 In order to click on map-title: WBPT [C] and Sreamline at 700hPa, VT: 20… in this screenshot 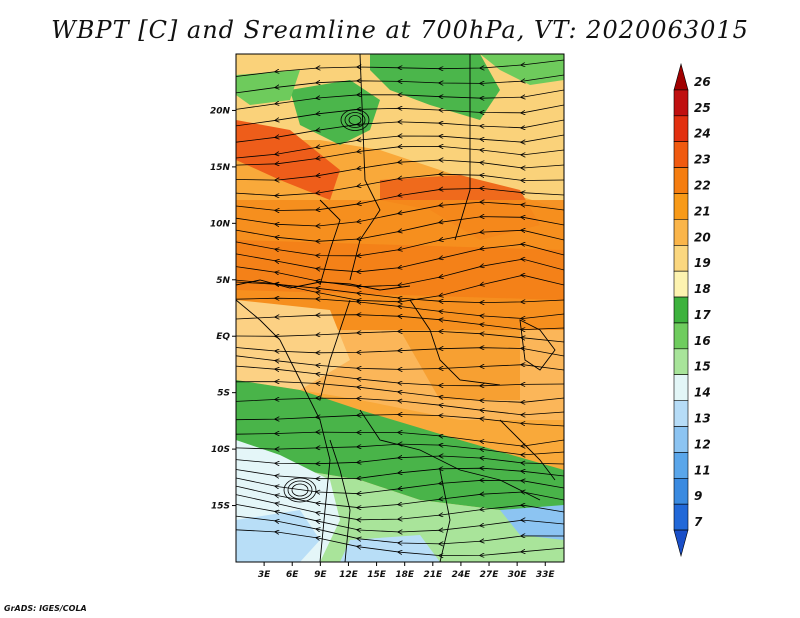, I will do `click(400, 30)`.